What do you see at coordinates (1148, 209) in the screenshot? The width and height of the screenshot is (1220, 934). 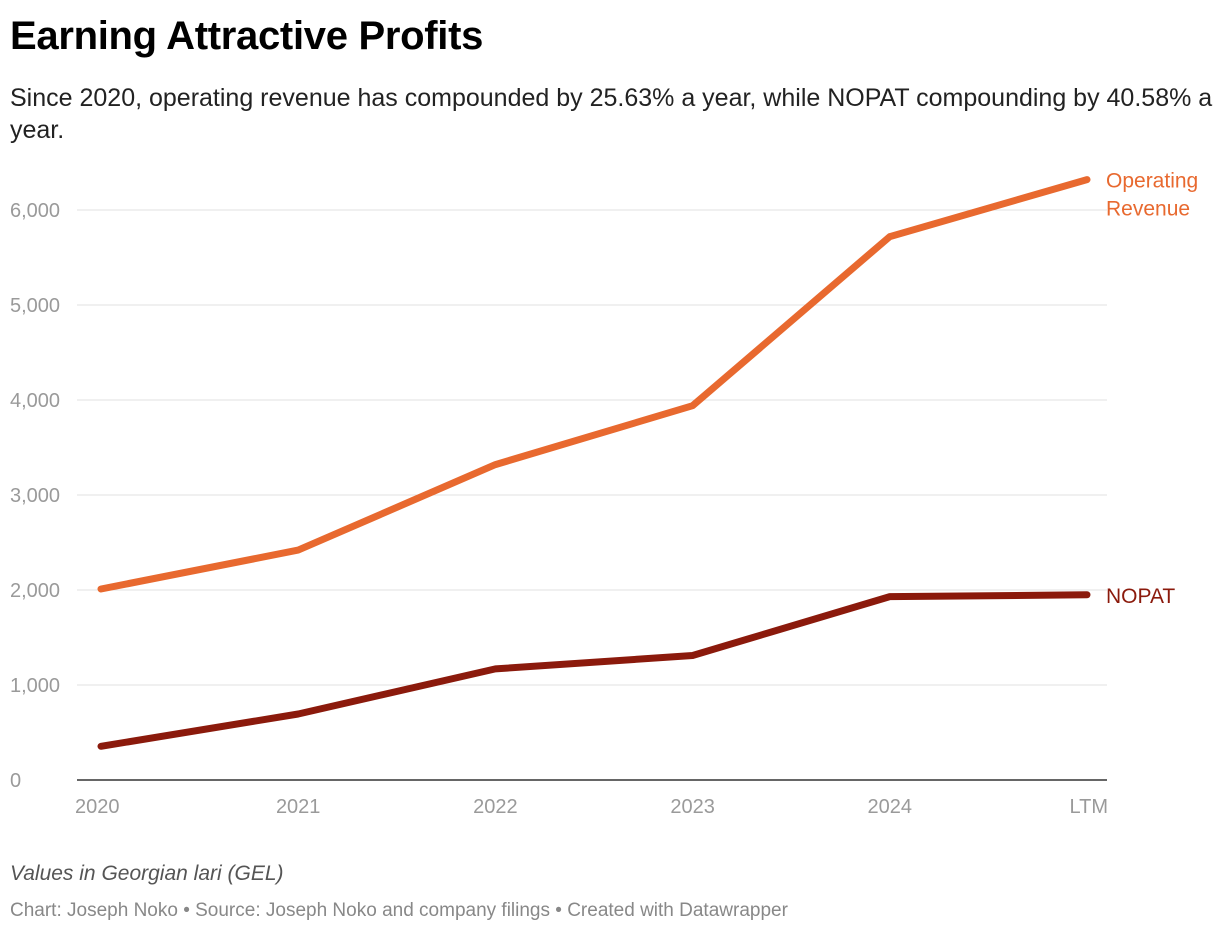 I see `series-label-line: Revenue` at bounding box center [1148, 209].